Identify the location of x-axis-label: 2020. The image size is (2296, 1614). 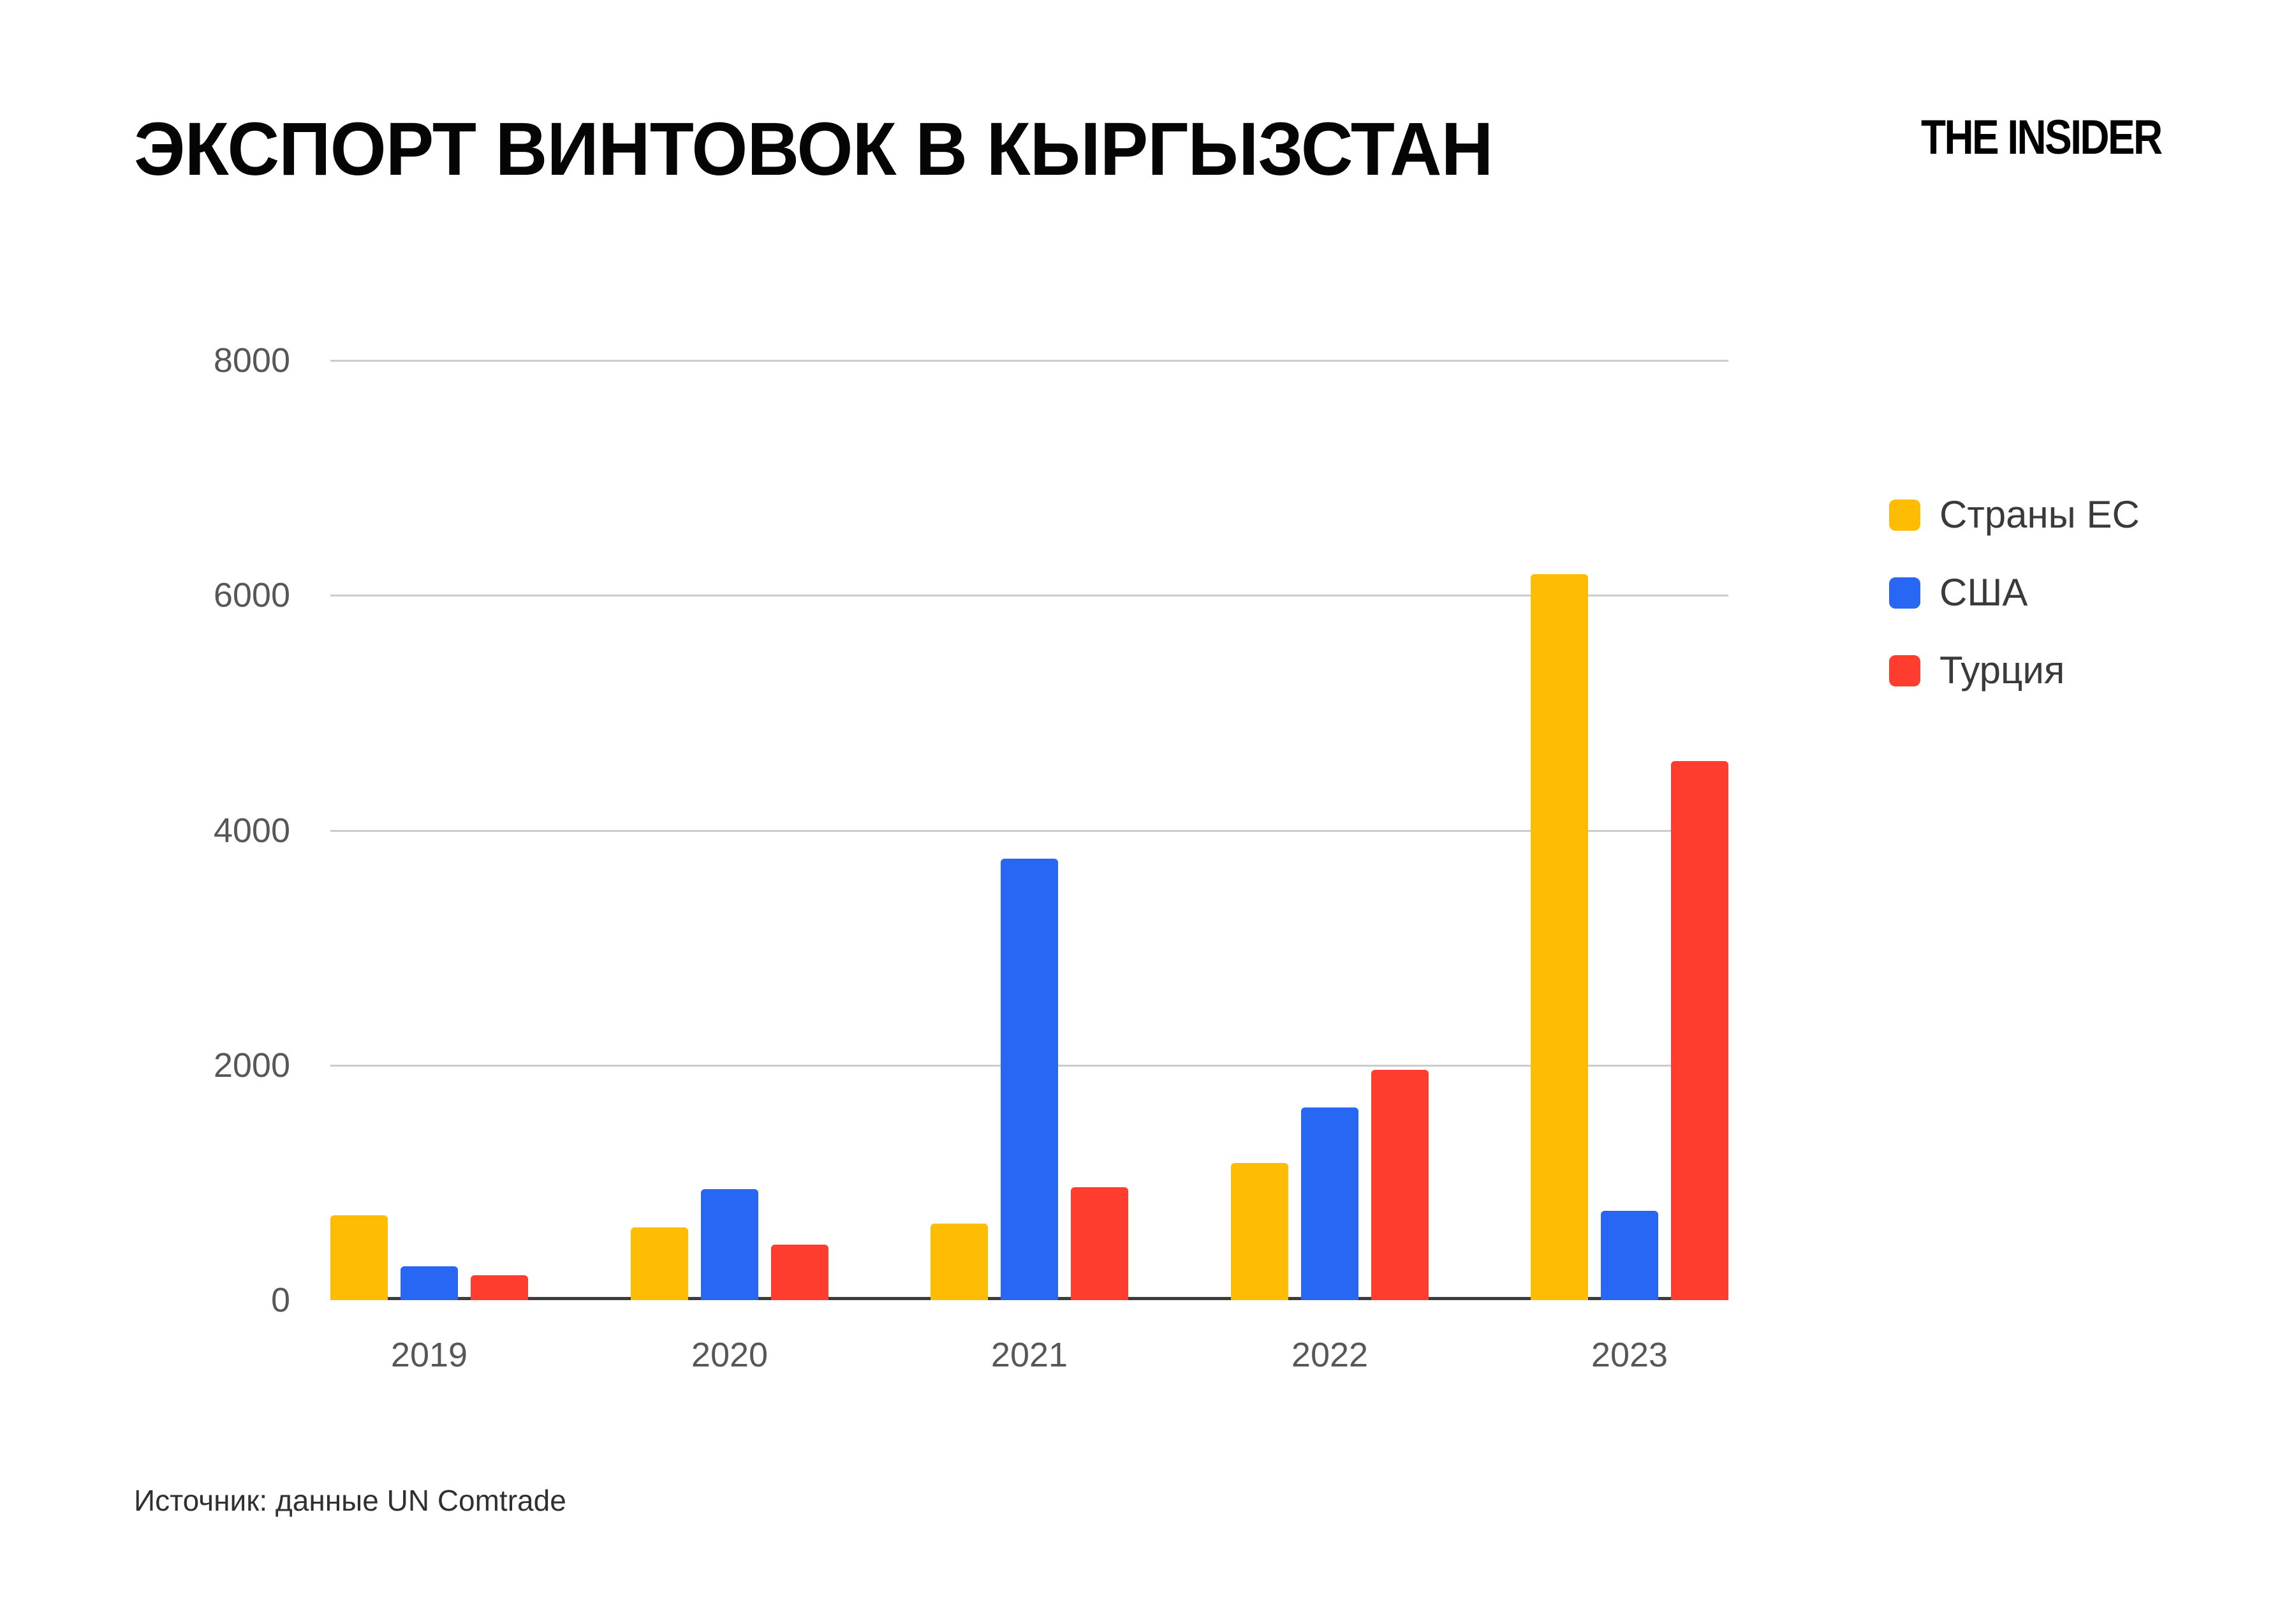
(730, 1355).